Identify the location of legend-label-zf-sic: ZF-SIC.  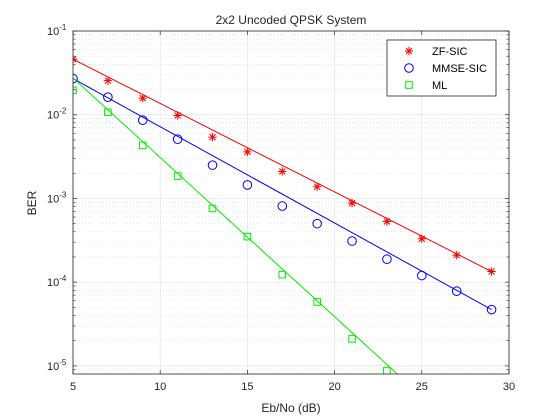
(449, 52).